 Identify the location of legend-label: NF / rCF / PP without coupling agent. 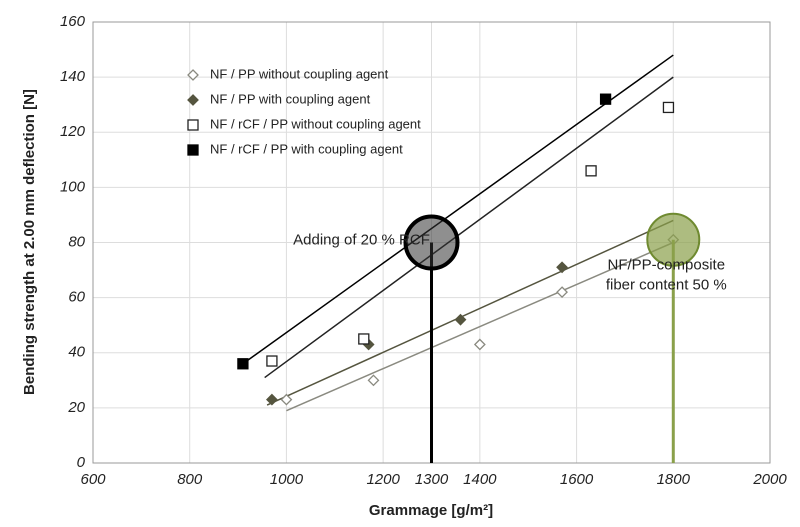
(315, 123).